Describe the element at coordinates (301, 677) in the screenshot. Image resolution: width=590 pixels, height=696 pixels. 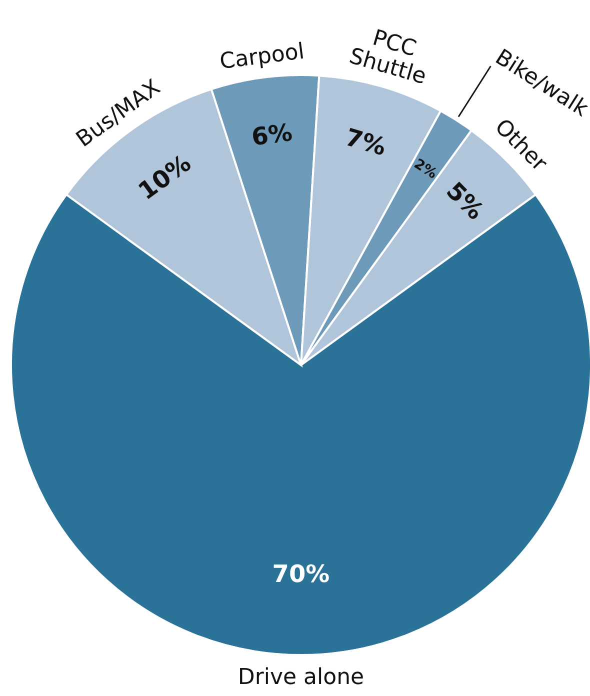
I see `slice-label: Drive alone` at that location.